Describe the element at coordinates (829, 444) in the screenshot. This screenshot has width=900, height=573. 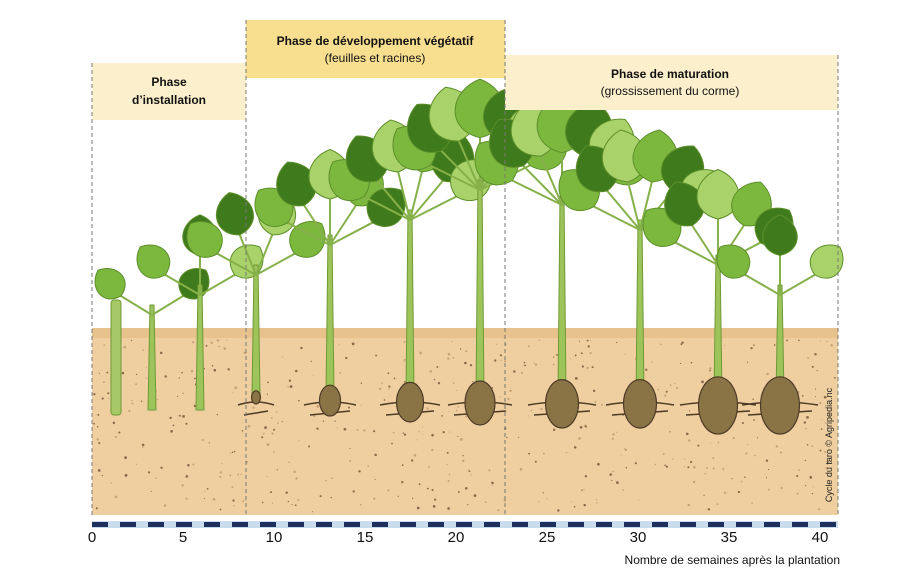
I see `credit: Cycle du taro © Agripedia.nc` at that location.